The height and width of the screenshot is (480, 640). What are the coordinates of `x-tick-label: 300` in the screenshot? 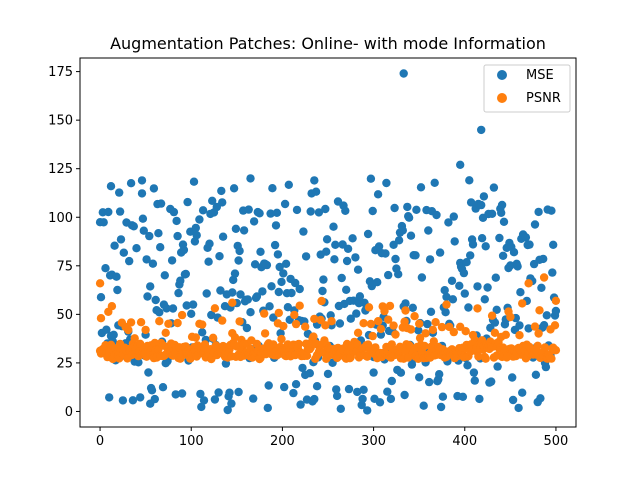 It's located at (373, 441).